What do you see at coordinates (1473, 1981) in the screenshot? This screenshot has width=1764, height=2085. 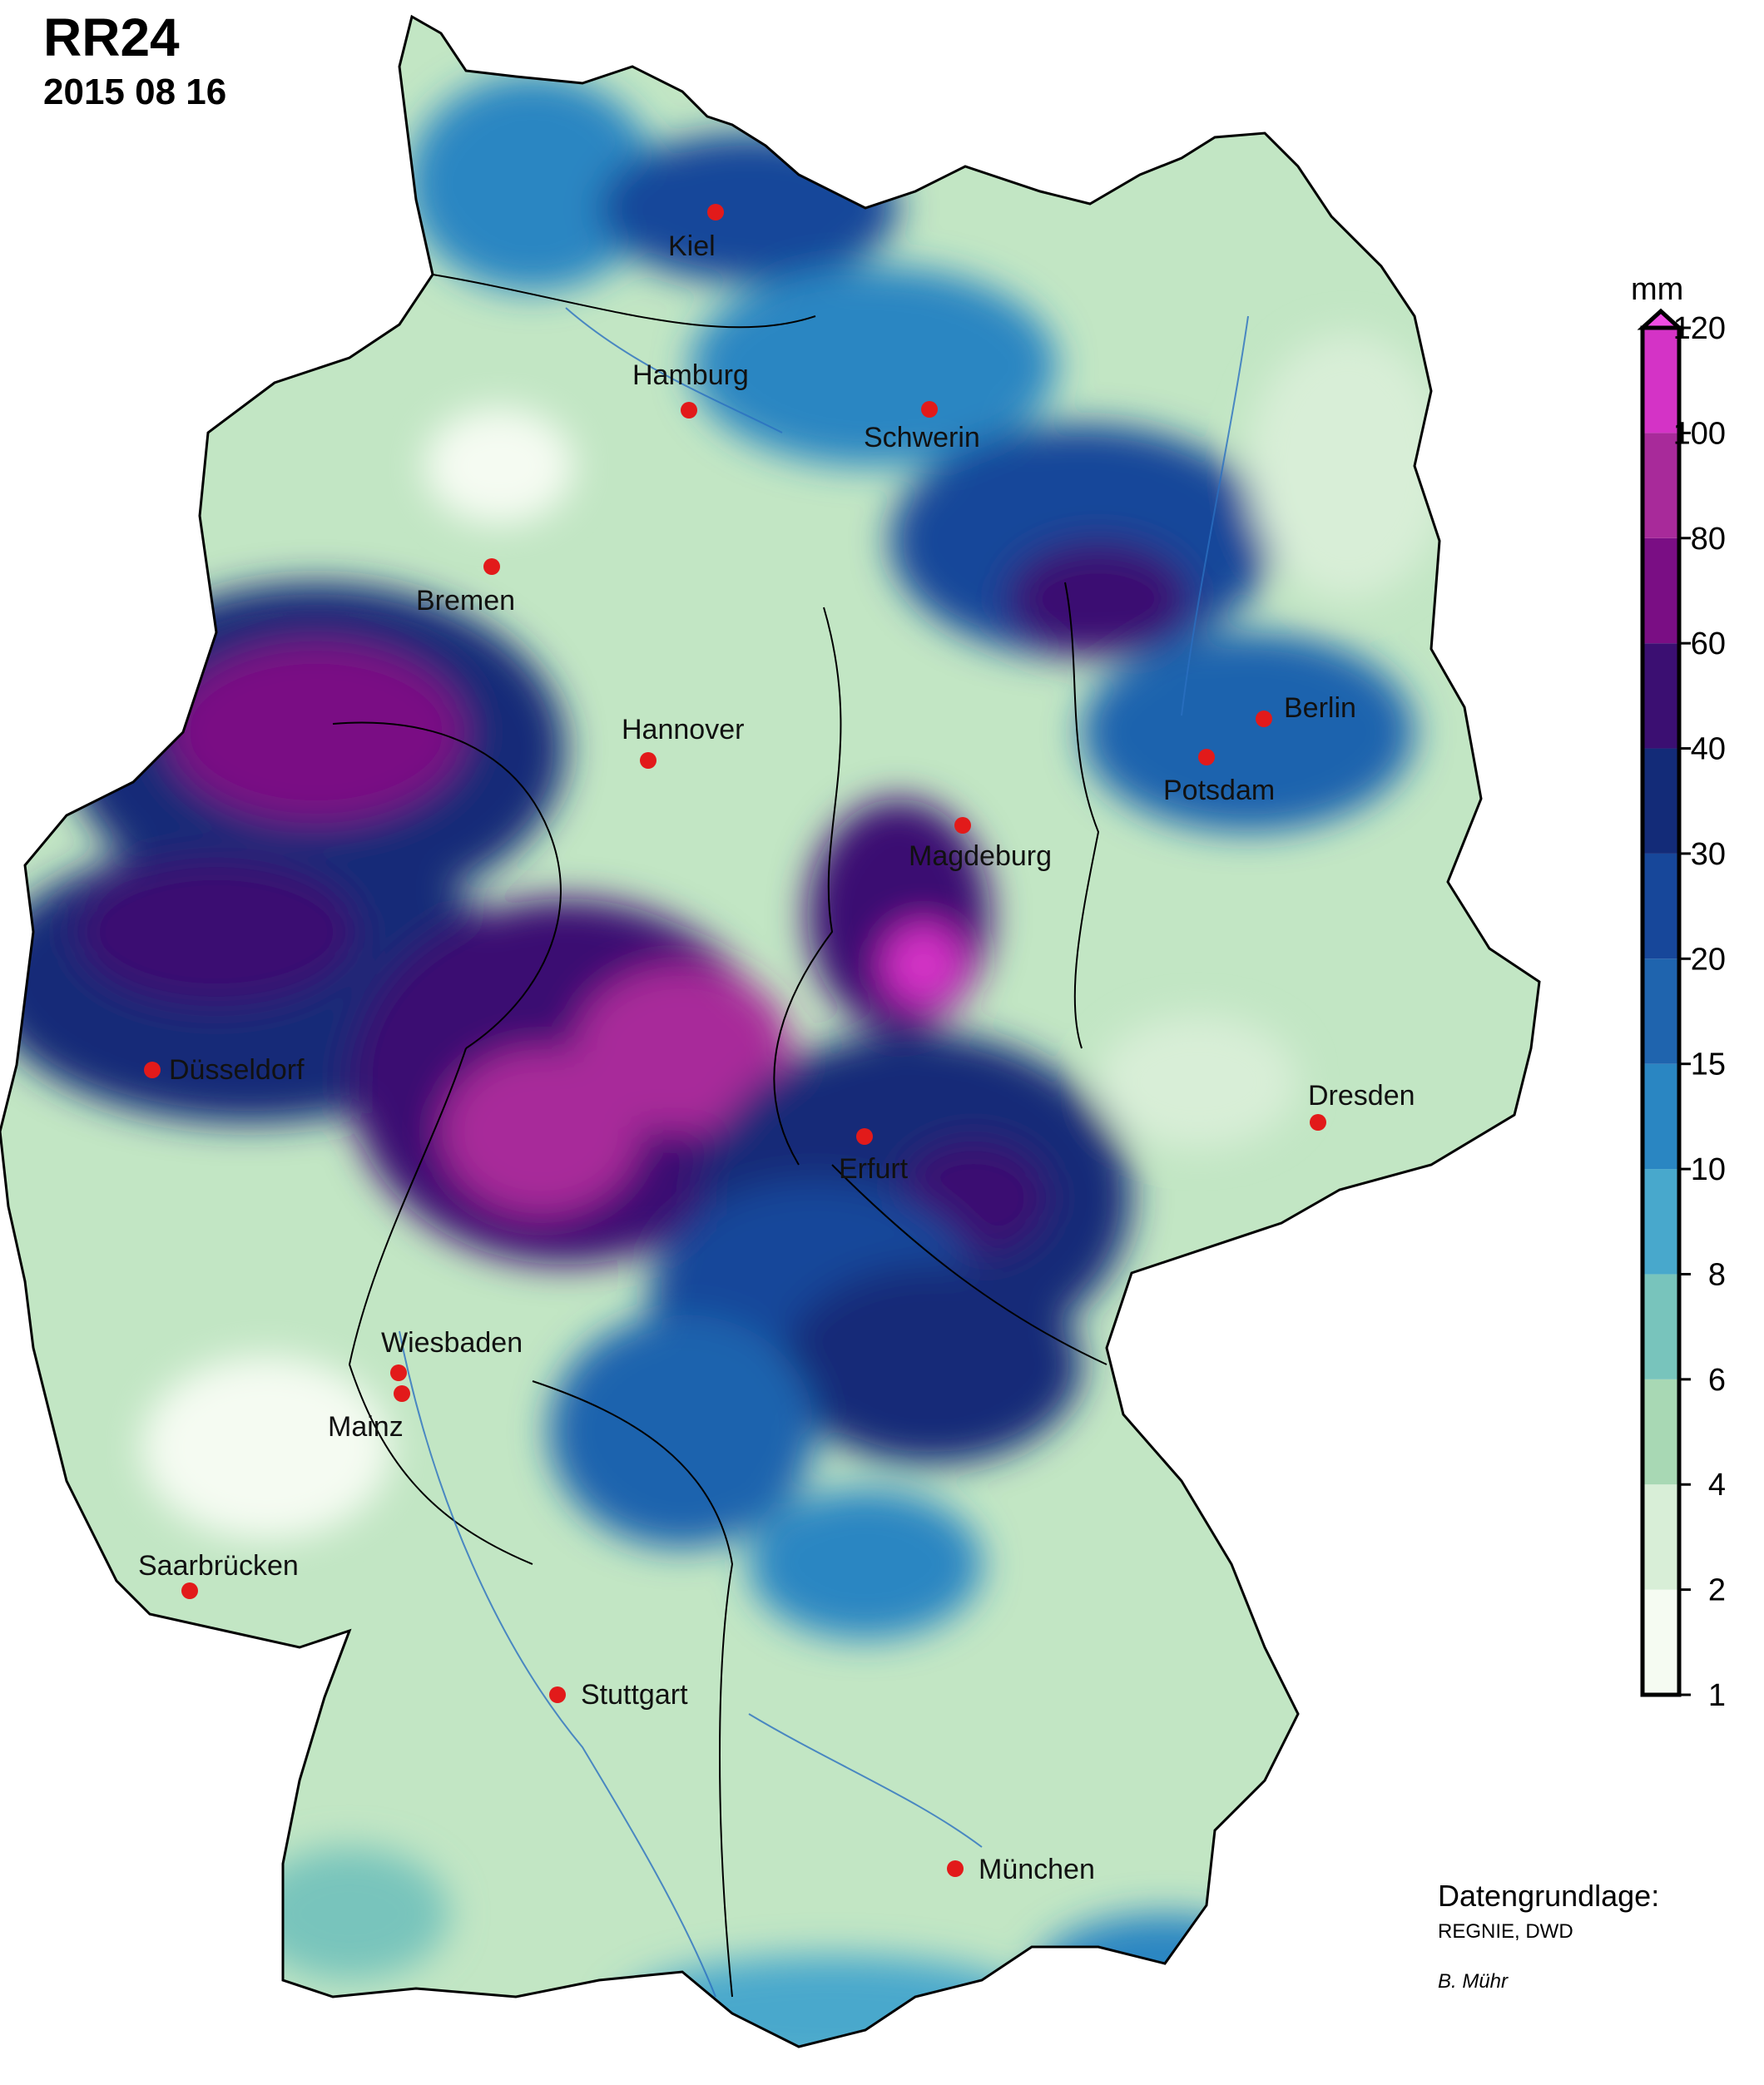 I see `credit-author: B. Mühr` at bounding box center [1473, 1981].